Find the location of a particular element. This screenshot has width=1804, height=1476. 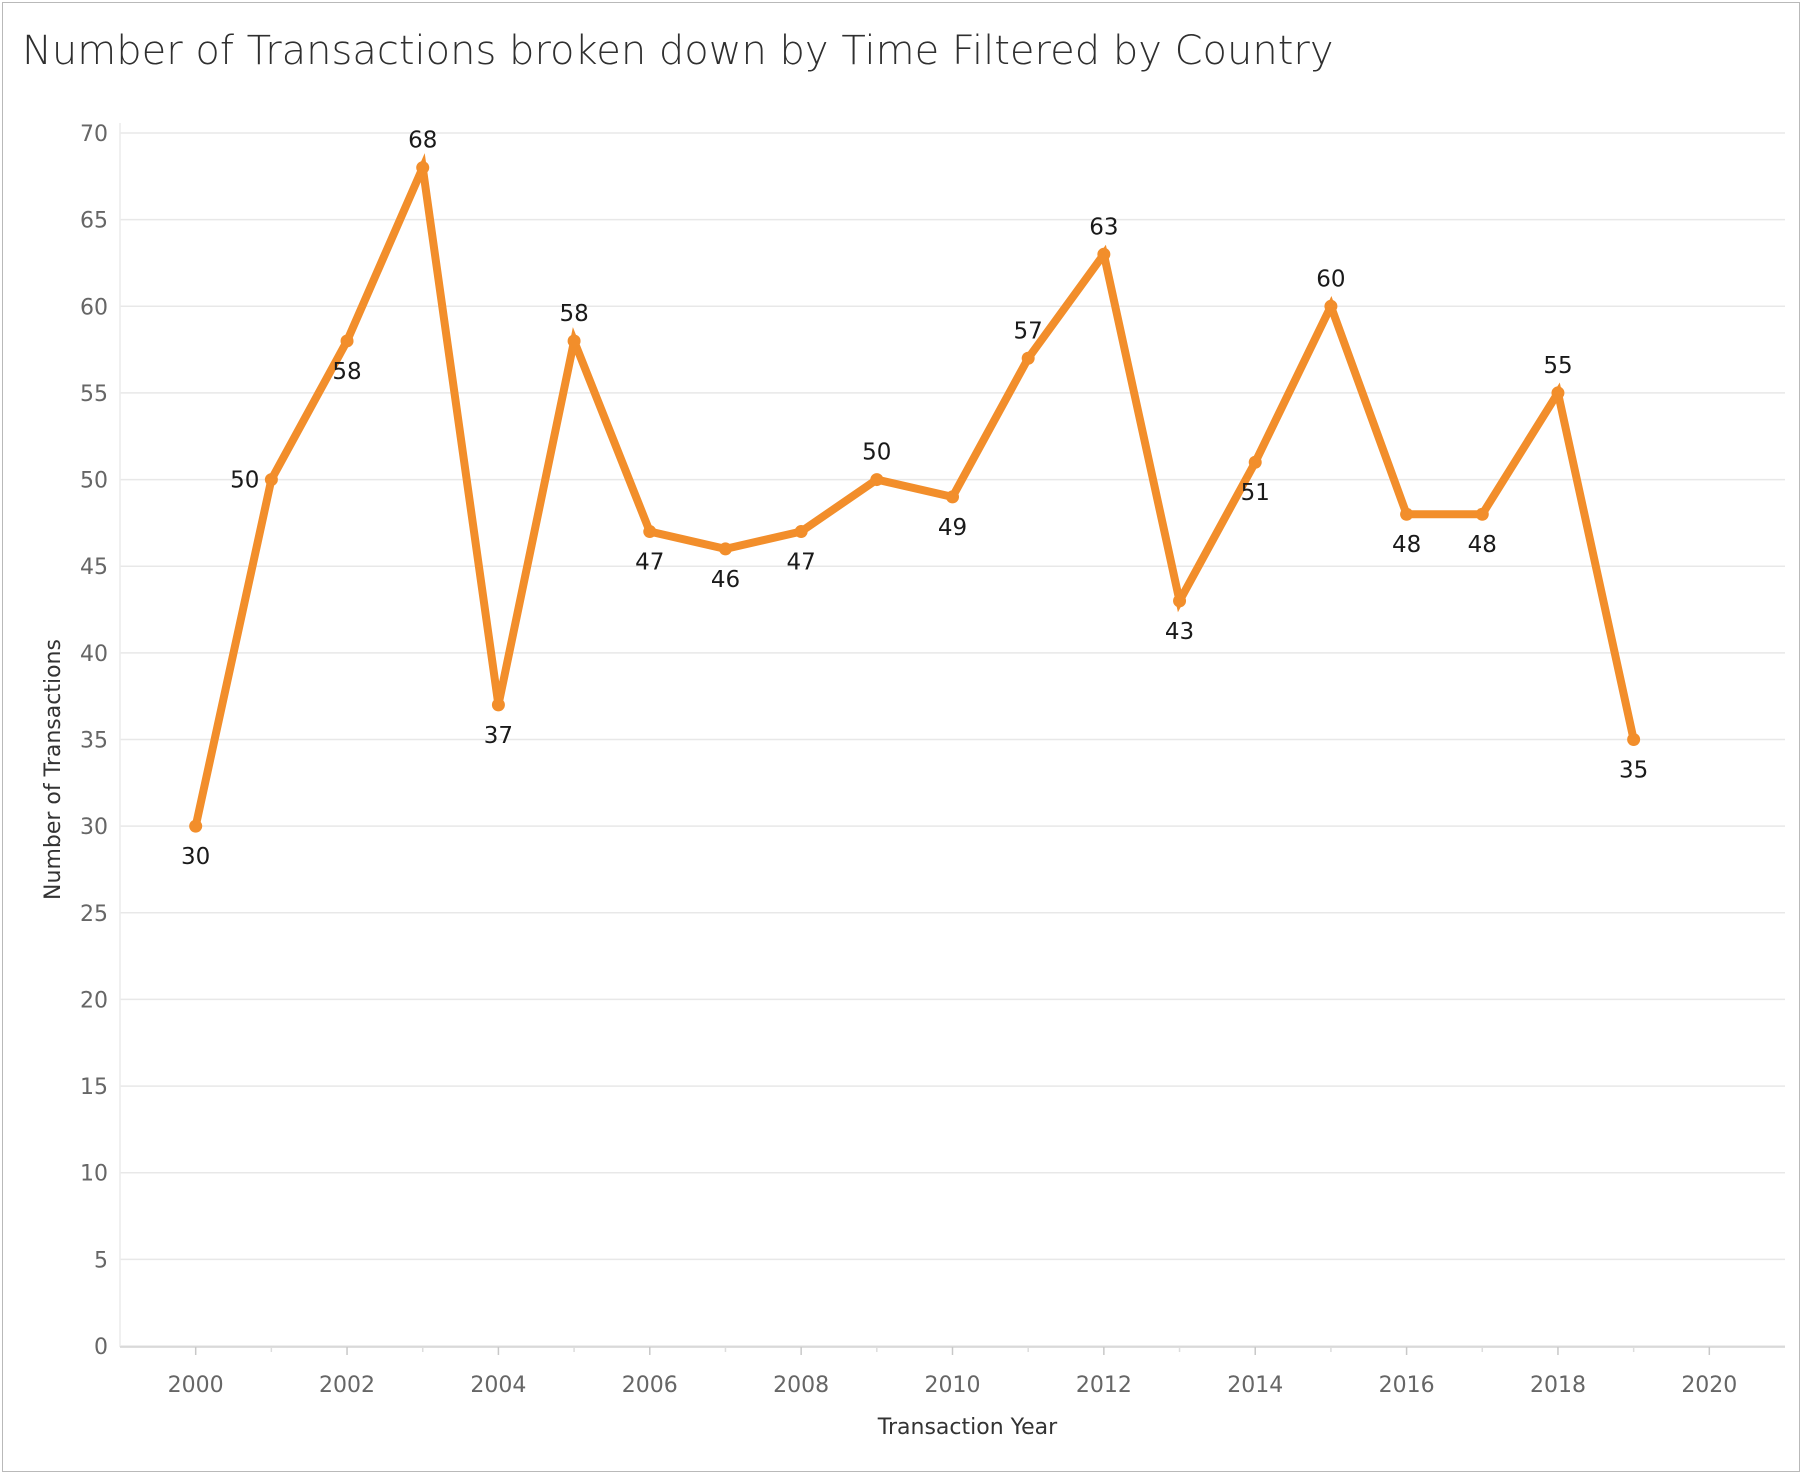

y-tick-label: 40 is located at coordinates (94, 654).